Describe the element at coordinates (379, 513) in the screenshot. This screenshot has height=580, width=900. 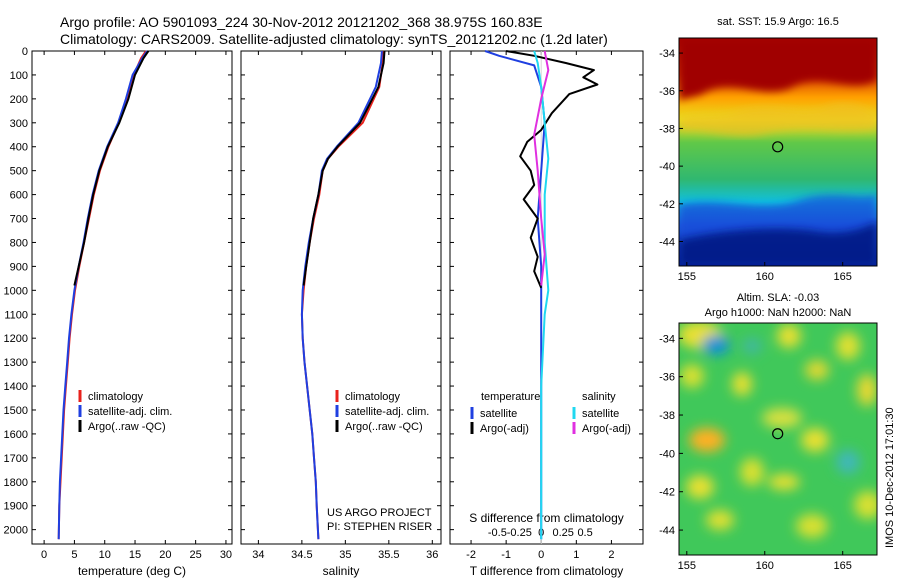
I see `project-credit: US ARGO PROJECT` at that location.